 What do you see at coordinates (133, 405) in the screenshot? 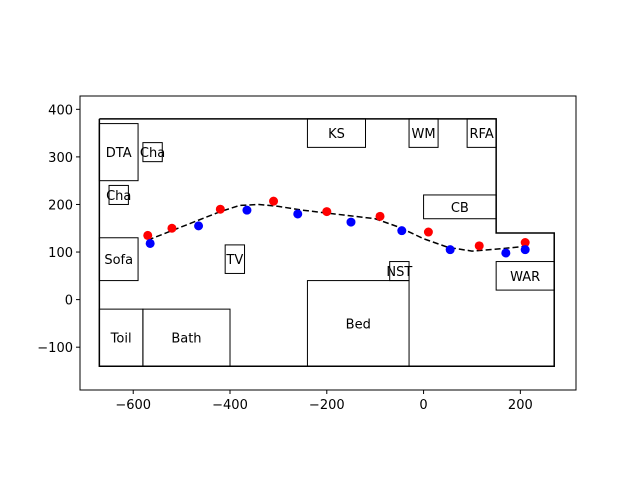
I see `x-tick-label: −600` at bounding box center [133, 405].